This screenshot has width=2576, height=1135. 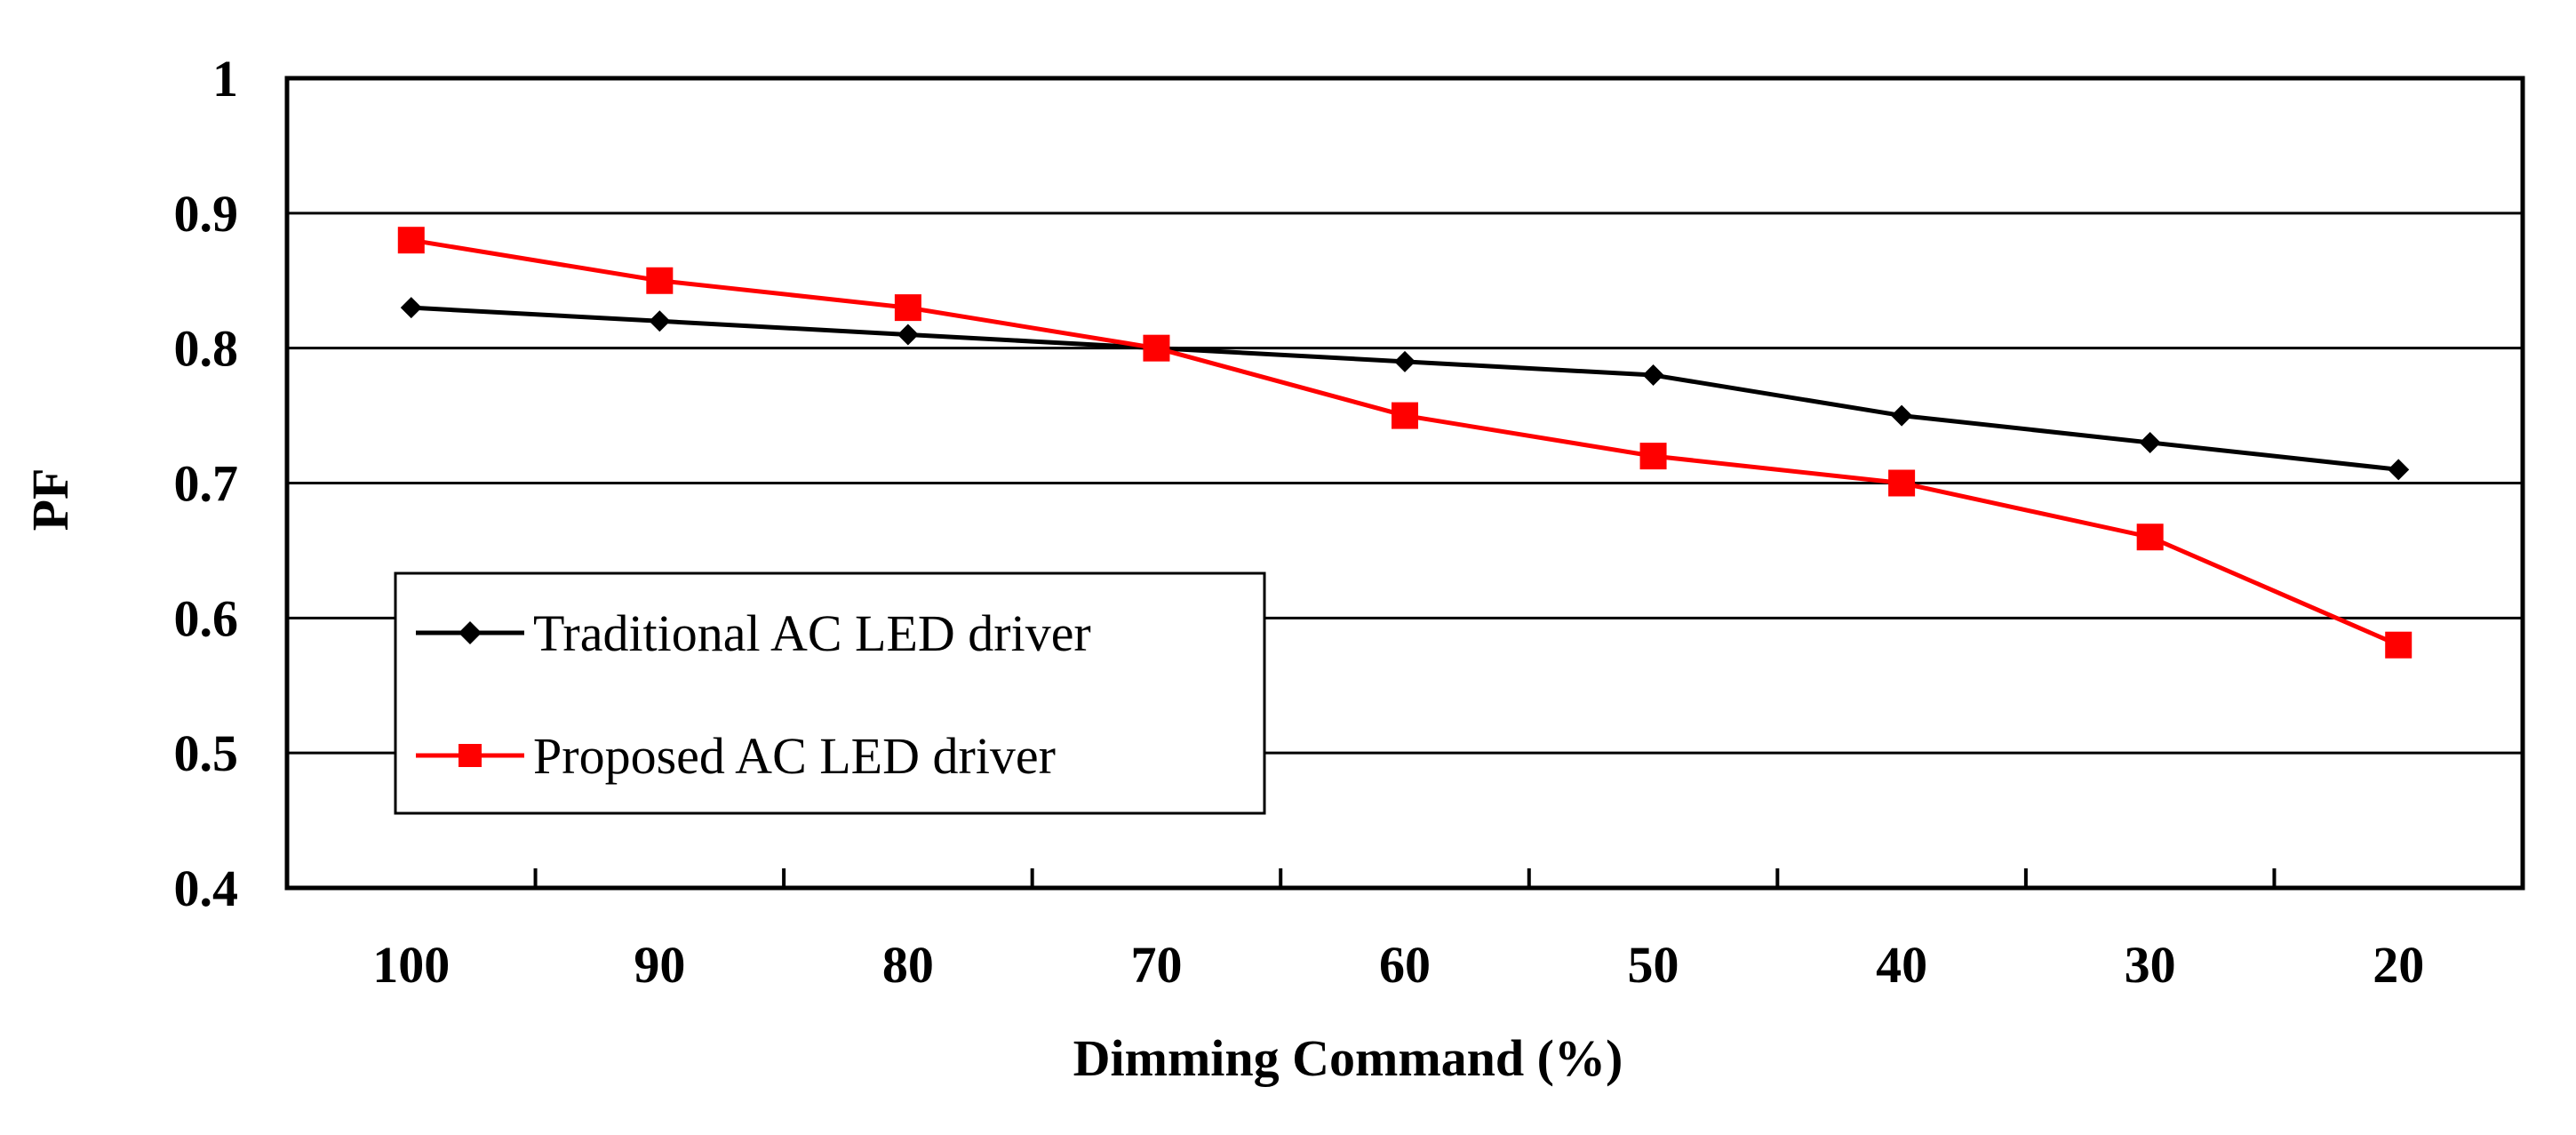 What do you see at coordinates (1653, 965) in the screenshot?
I see `x-tick-label: 50` at bounding box center [1653, 965].